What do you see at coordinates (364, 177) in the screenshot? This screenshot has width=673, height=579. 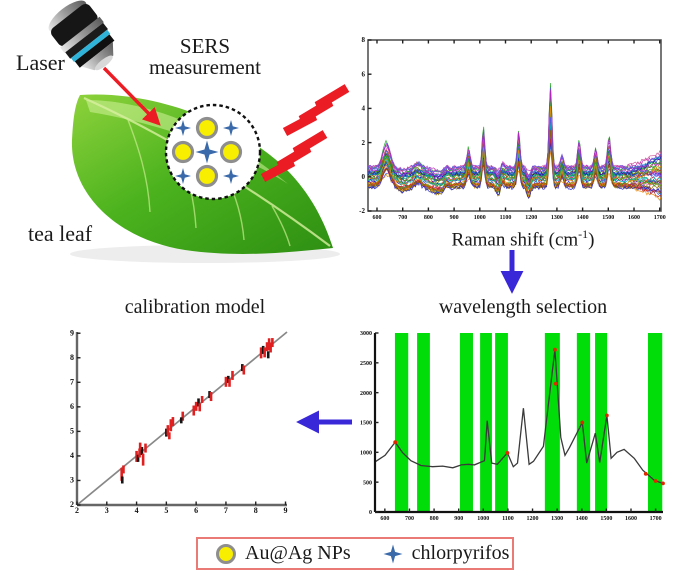 I see `y-tick-label: 0` at bounding box center [364, 177].